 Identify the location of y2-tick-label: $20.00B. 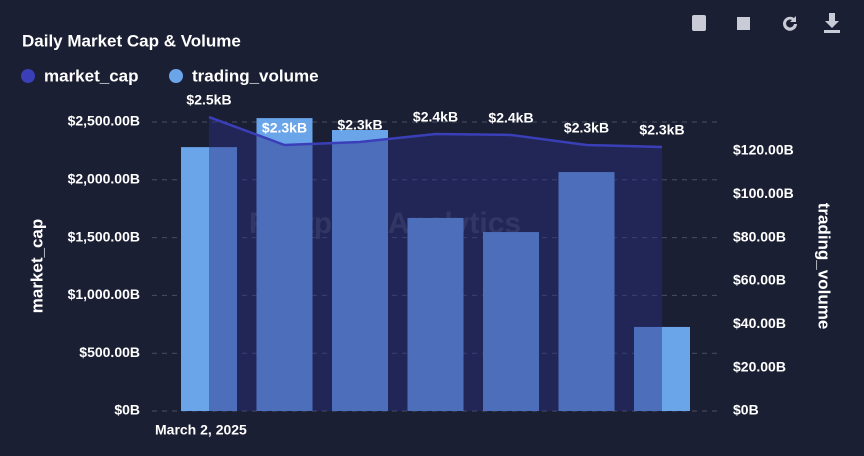
(759, 366).